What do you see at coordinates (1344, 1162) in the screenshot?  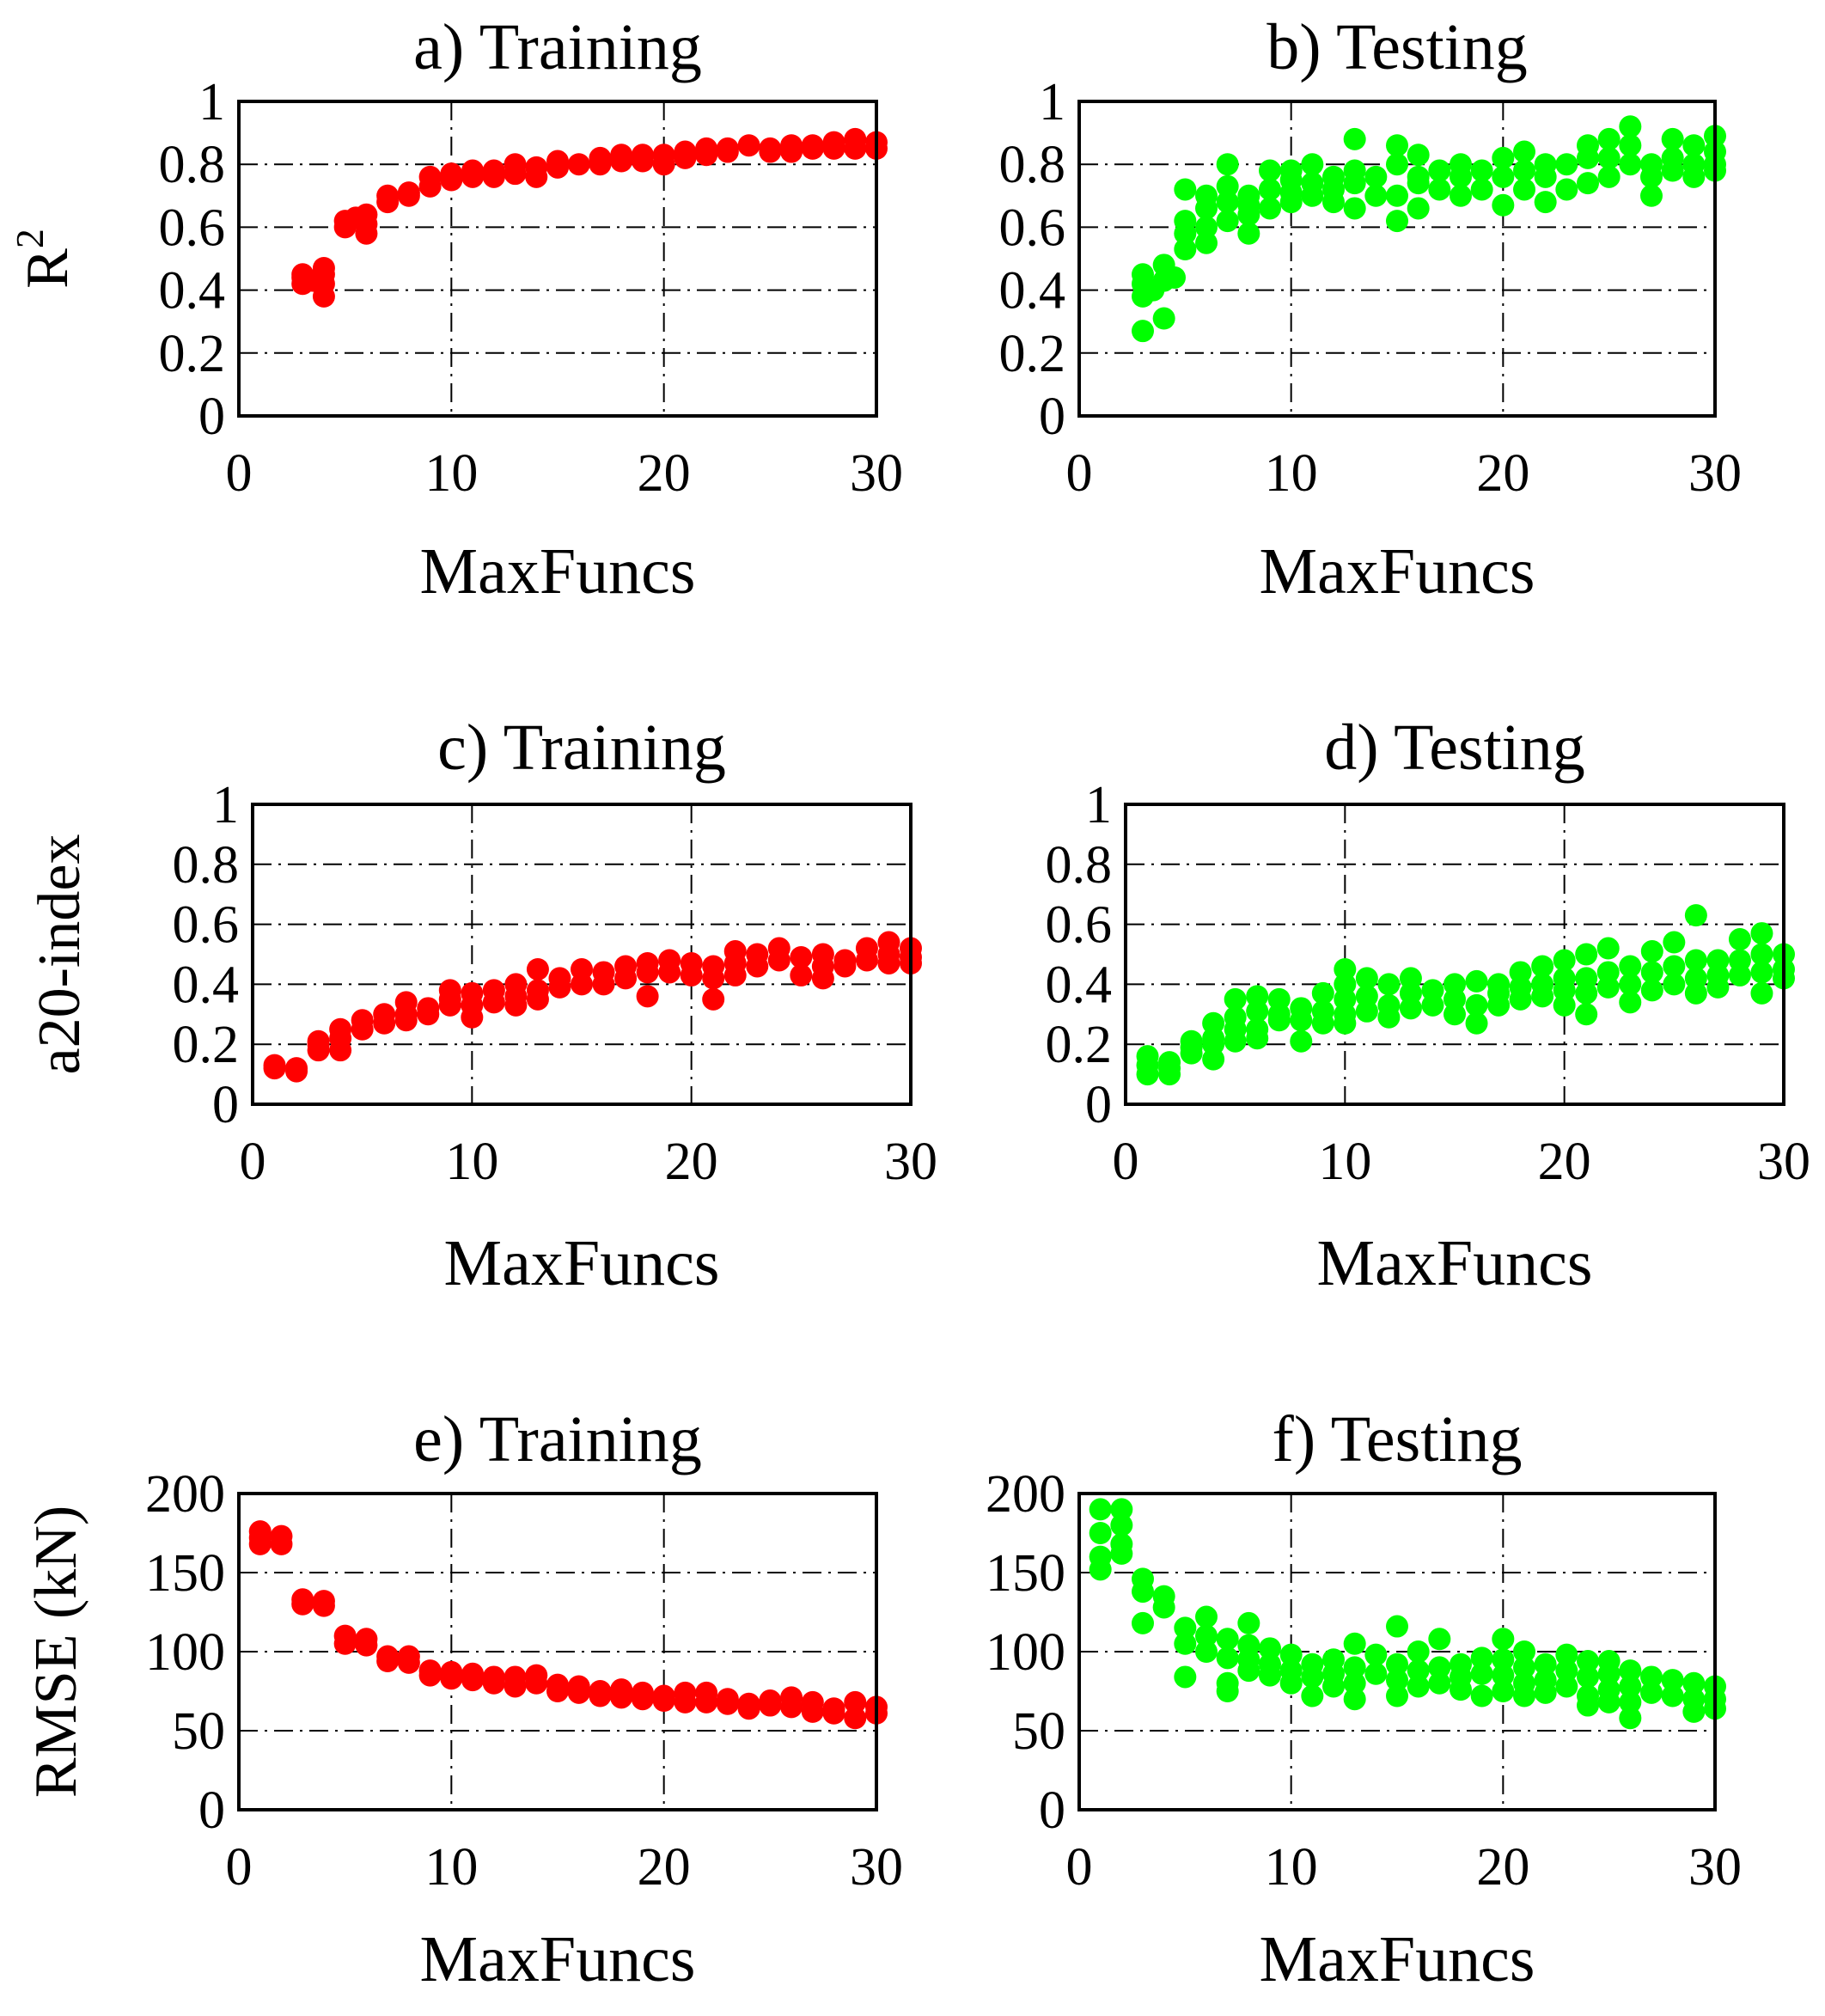 I see `x-tick-label: 10` at bounding box center [1344, 1162].